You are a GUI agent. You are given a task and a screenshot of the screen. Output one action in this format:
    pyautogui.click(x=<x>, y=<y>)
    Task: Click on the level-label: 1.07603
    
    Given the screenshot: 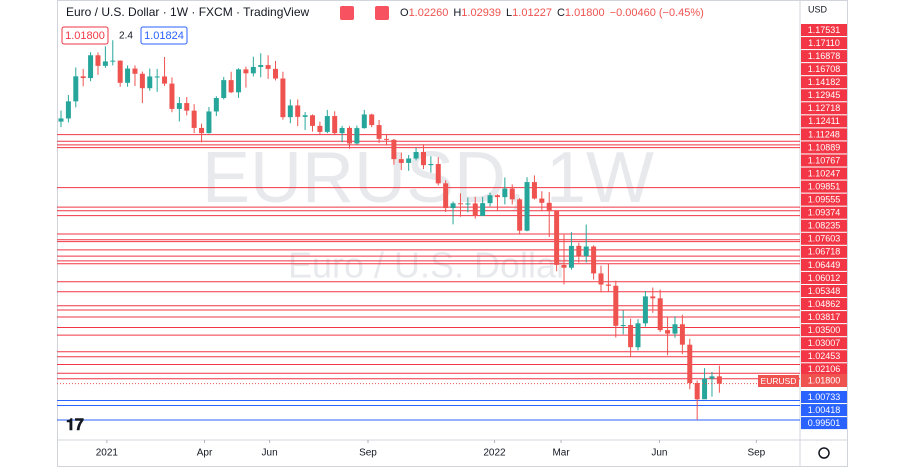 What is the action you would take?
    pyautogui.click(x=824, y=239)
    